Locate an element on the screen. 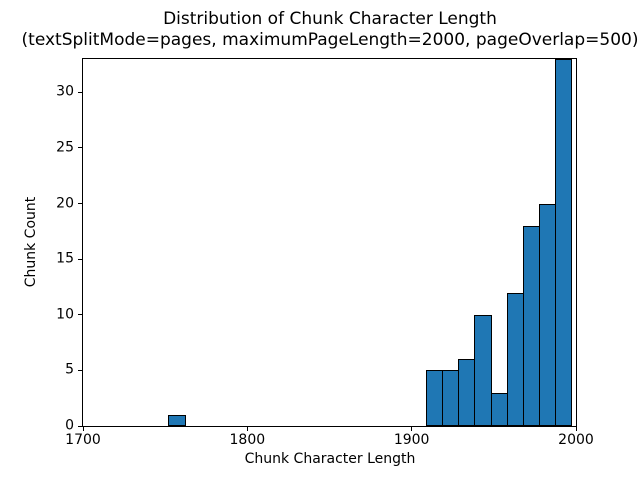  y-tick-label: 10 is located at coordinates (65, 314).